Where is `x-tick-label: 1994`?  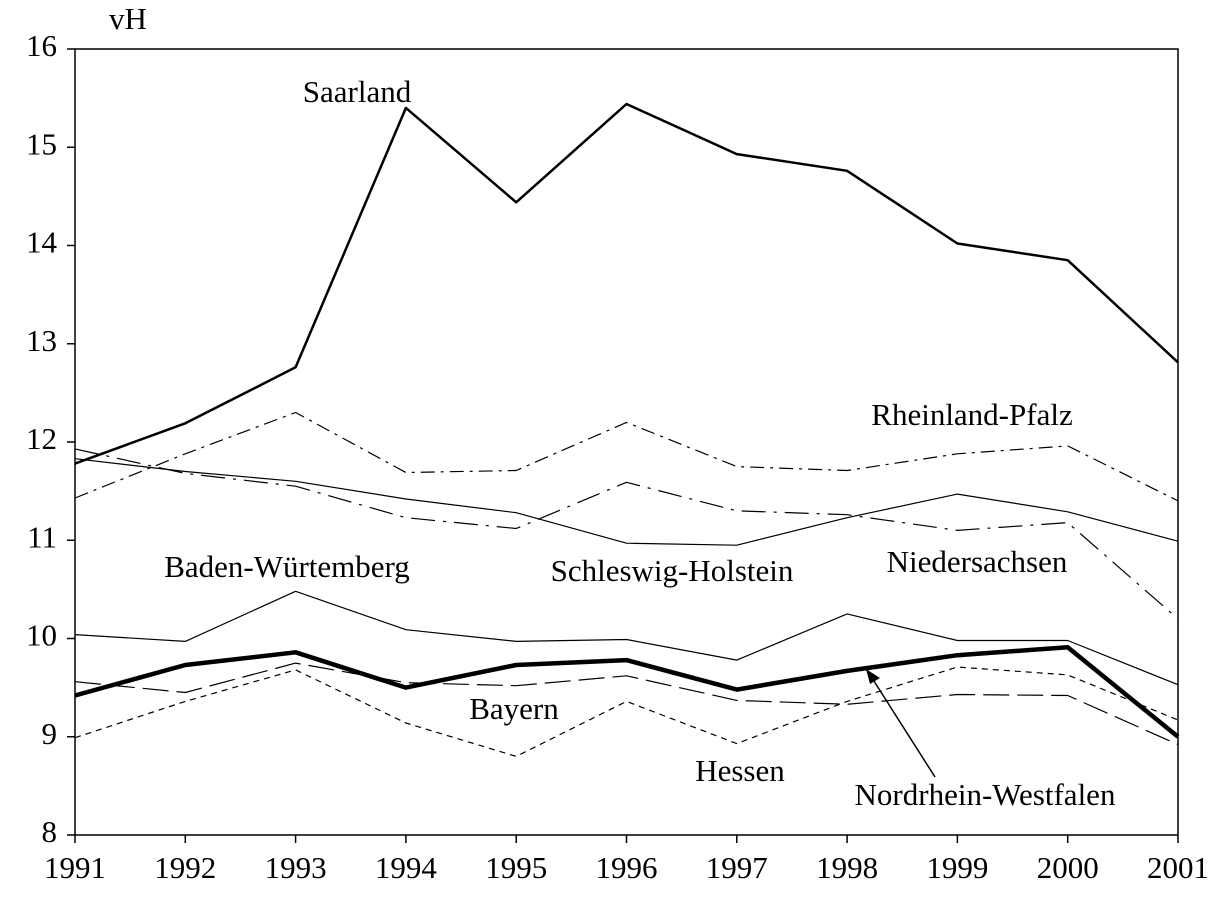 x-tick-label: 1994 is located at coordinates (406, 867).